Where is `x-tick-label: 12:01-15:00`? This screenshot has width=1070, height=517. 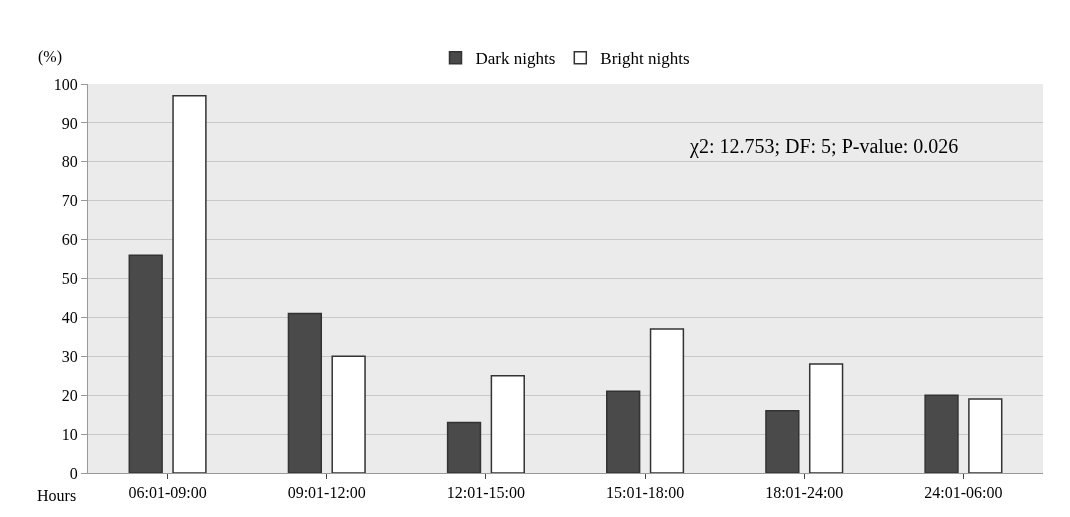
x-tick-label: 12:01-15:00 is located at coordinates (486, 493).